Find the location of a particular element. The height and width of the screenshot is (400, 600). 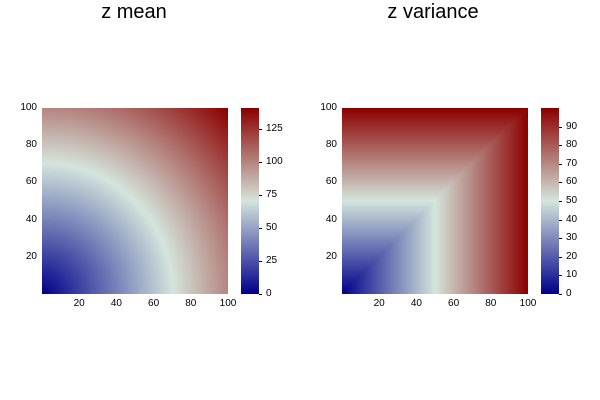

colorbar-tick-label: 100 is located at coordinates (274, 162).